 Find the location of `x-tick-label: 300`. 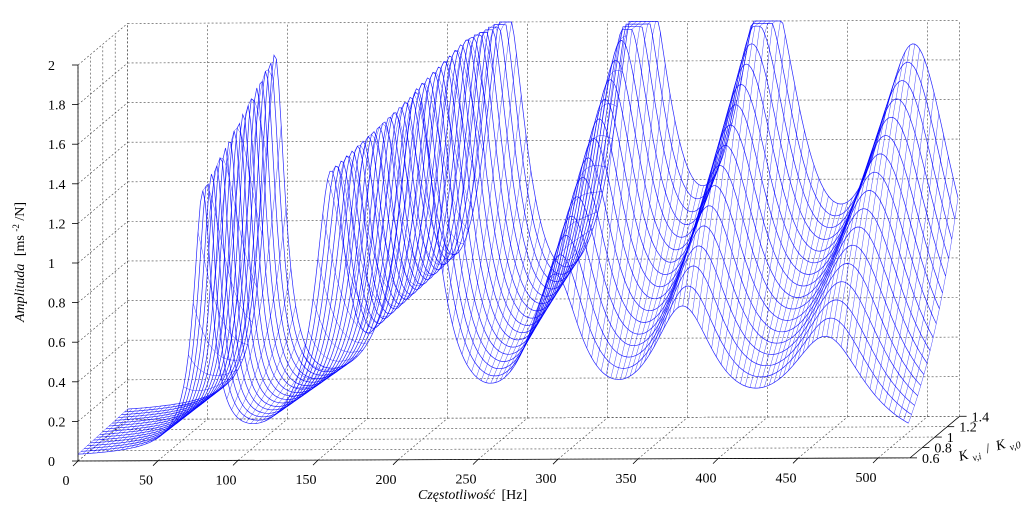

x-tick-label: 300 is located at coordinates (546, 479).